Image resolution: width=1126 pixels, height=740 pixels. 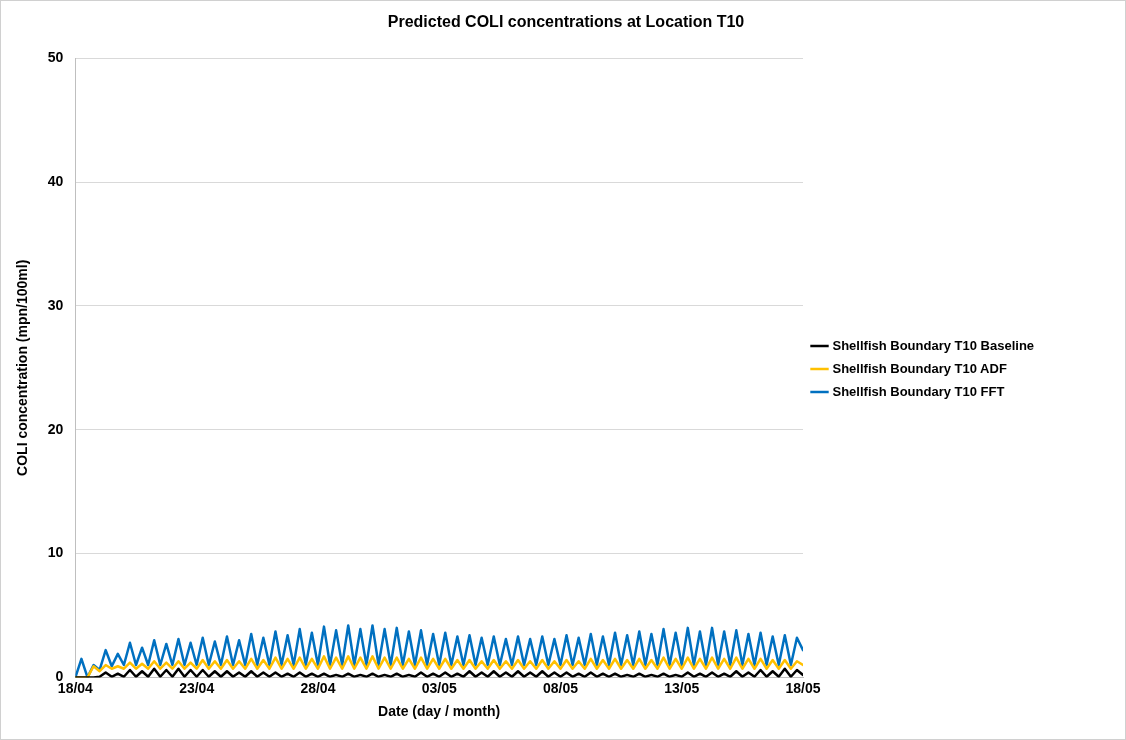 What do you see at coordinates (439, 711) in the screenshot?
I see `x-axis-title: Date (day / month)` at bounding box center [439, 711].